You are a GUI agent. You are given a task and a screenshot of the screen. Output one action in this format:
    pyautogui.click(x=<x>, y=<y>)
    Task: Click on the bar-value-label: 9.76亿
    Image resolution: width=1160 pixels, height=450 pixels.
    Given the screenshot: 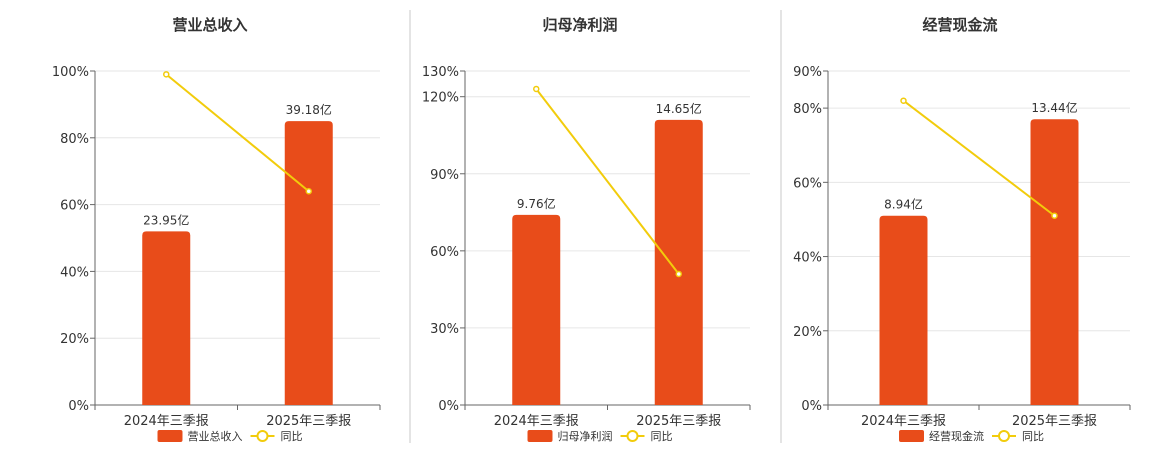 What is the action you would take?
    pyautogui.click(x=536, y=203)
    